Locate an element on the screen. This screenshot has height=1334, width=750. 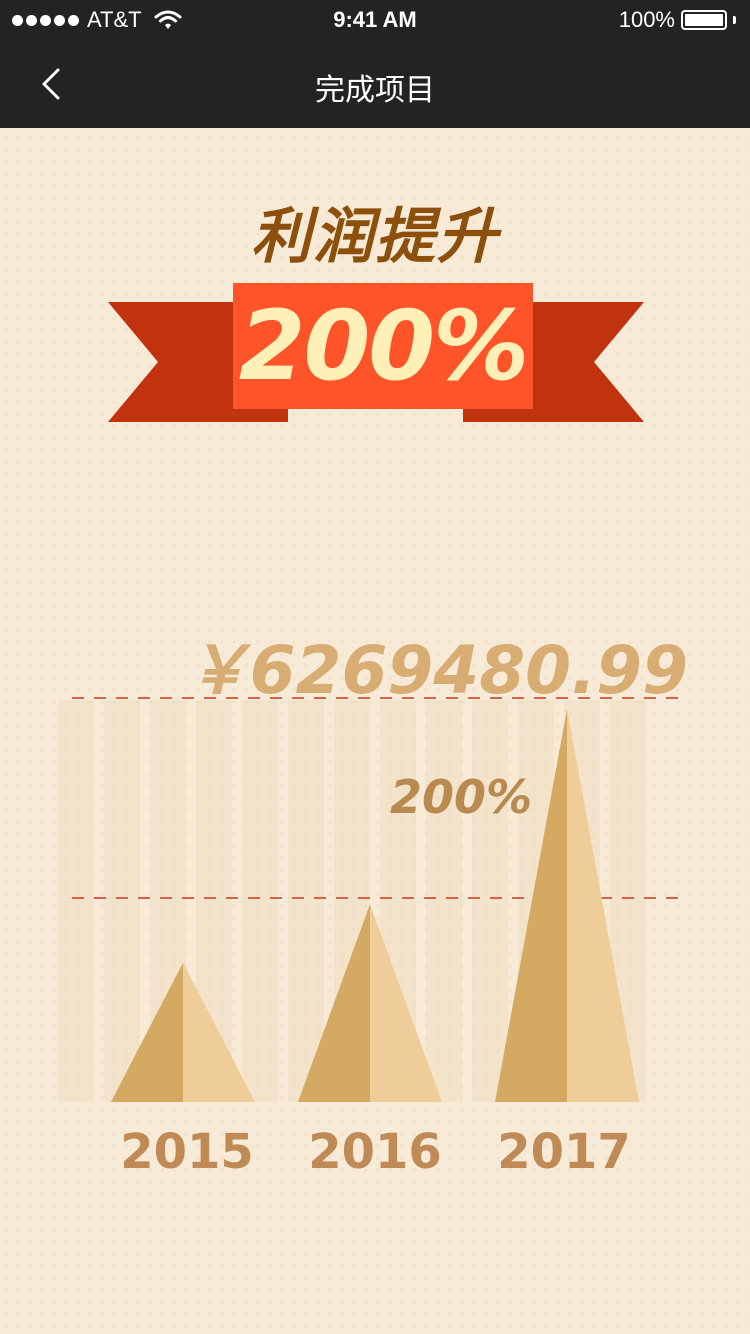
ribbon-banner is located at coordinates (376, 352).